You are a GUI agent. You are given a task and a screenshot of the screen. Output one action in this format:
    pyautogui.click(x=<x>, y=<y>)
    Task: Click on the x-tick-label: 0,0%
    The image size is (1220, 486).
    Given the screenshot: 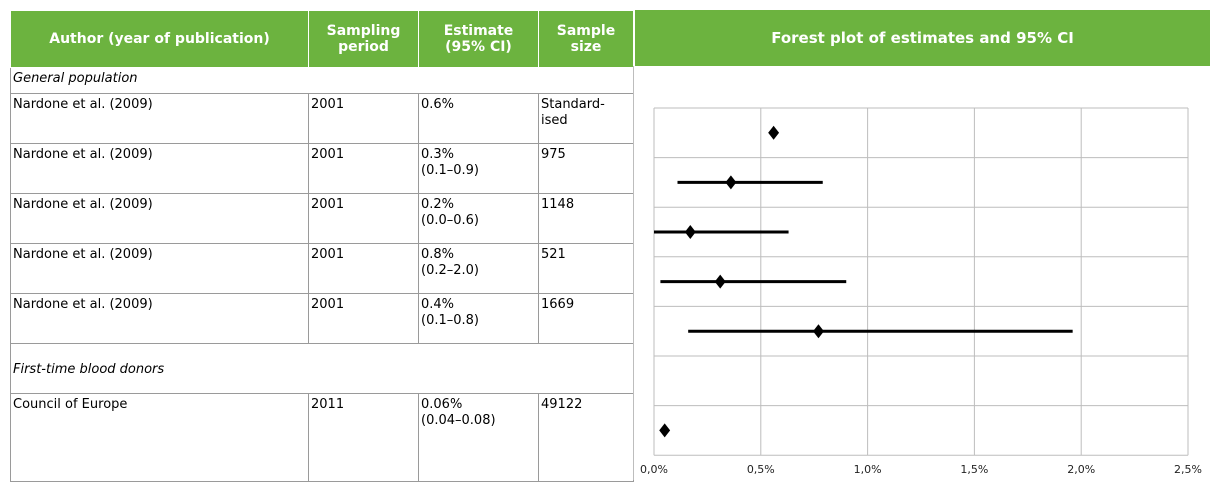 What is the action you would take?
    pyautogui.click(x=654, y=469)
    